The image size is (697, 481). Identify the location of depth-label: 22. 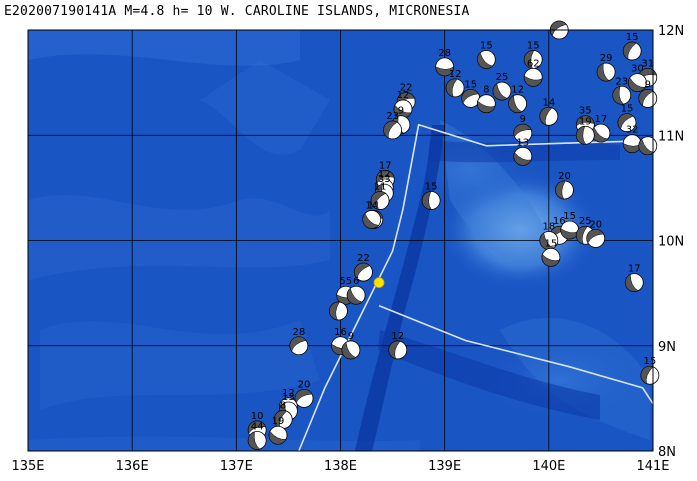
(406, 88).